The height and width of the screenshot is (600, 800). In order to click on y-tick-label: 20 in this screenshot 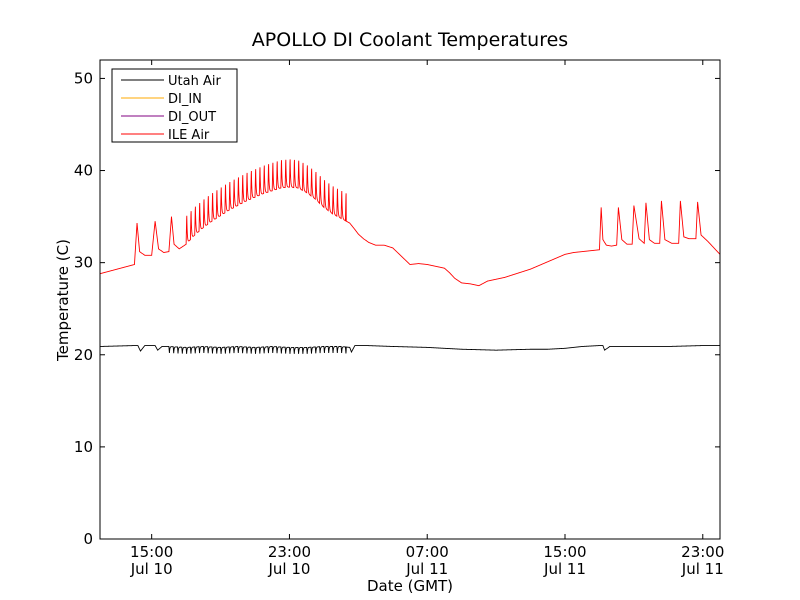, I will do `click(83, 355)`.